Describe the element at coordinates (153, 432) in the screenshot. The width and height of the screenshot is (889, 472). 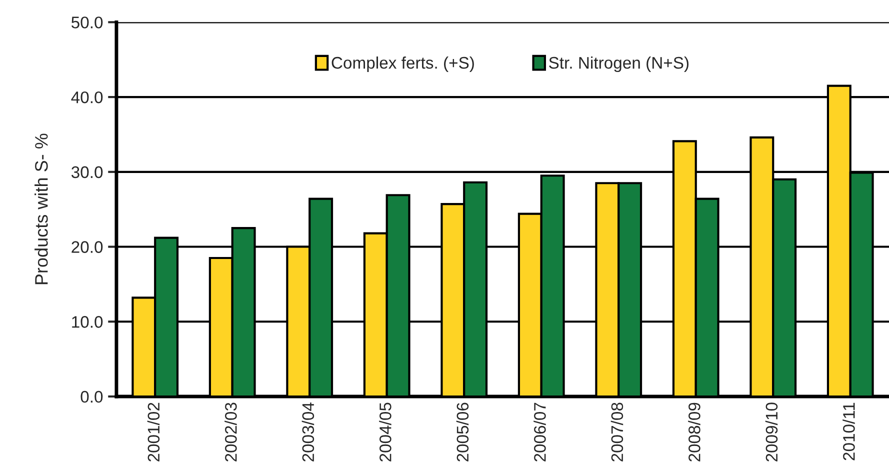
I see `x-tick-label: 2001/02` at that location.